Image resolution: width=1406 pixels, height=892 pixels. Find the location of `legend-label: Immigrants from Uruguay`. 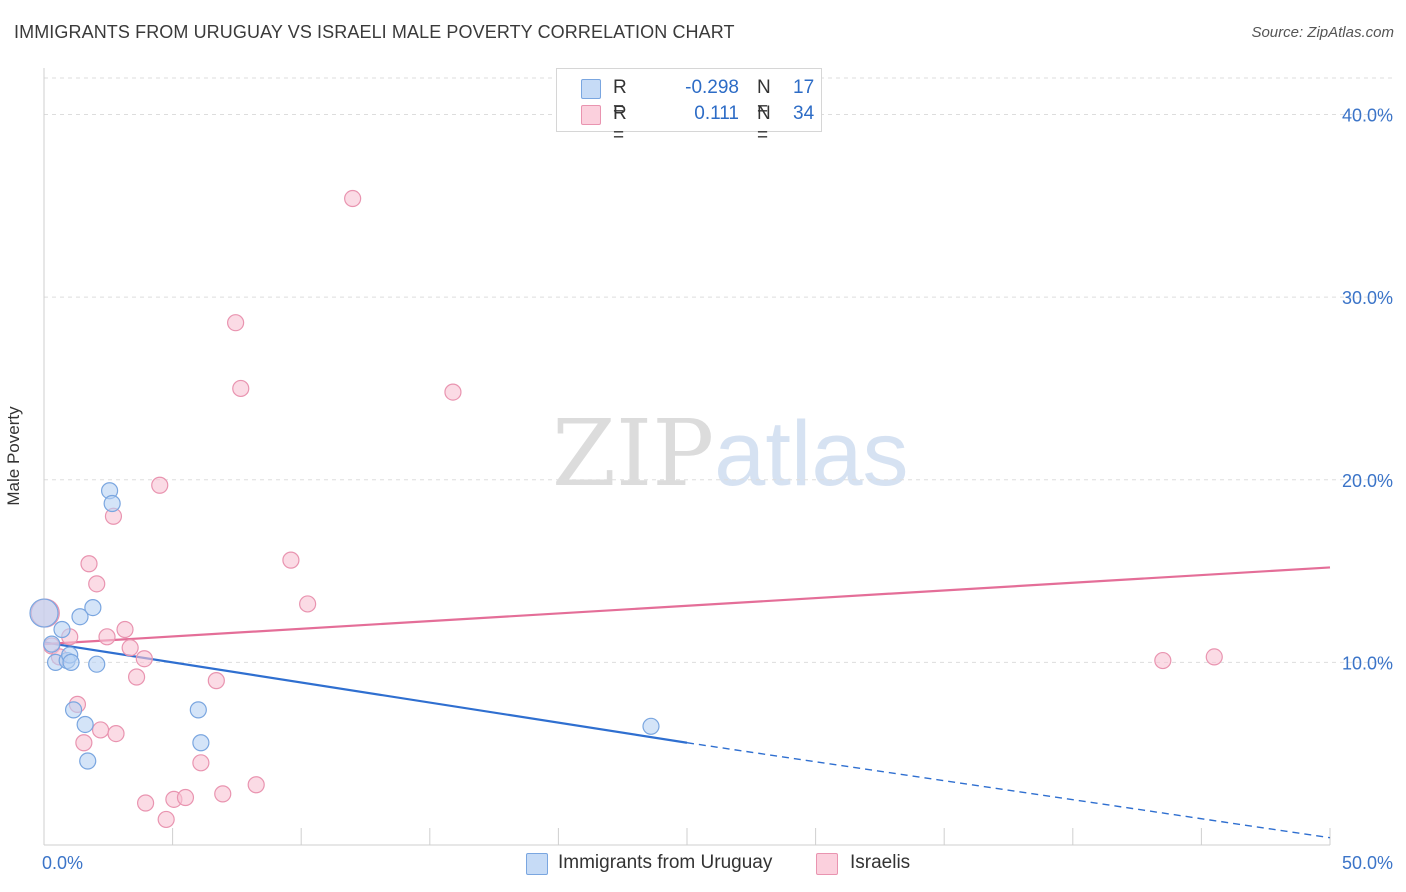

legend-label: Immigrants from Uruguay is located at coordinates (665, 862).